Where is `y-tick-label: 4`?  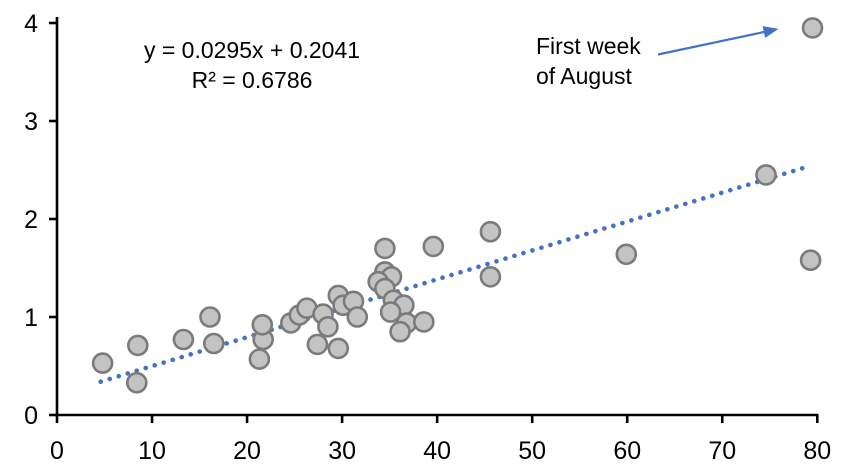 y-tick-label: 4 is located at coordinates (31, 24).